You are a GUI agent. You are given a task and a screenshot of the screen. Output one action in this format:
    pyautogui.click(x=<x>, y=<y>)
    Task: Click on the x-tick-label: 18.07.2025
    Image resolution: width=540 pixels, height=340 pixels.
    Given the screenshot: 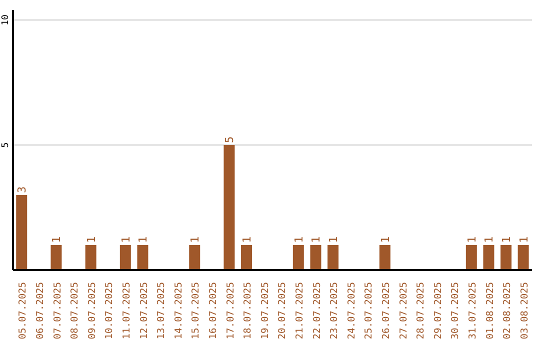 What is the action you would take?
    pyautogui.click(x=248, y=311)
    